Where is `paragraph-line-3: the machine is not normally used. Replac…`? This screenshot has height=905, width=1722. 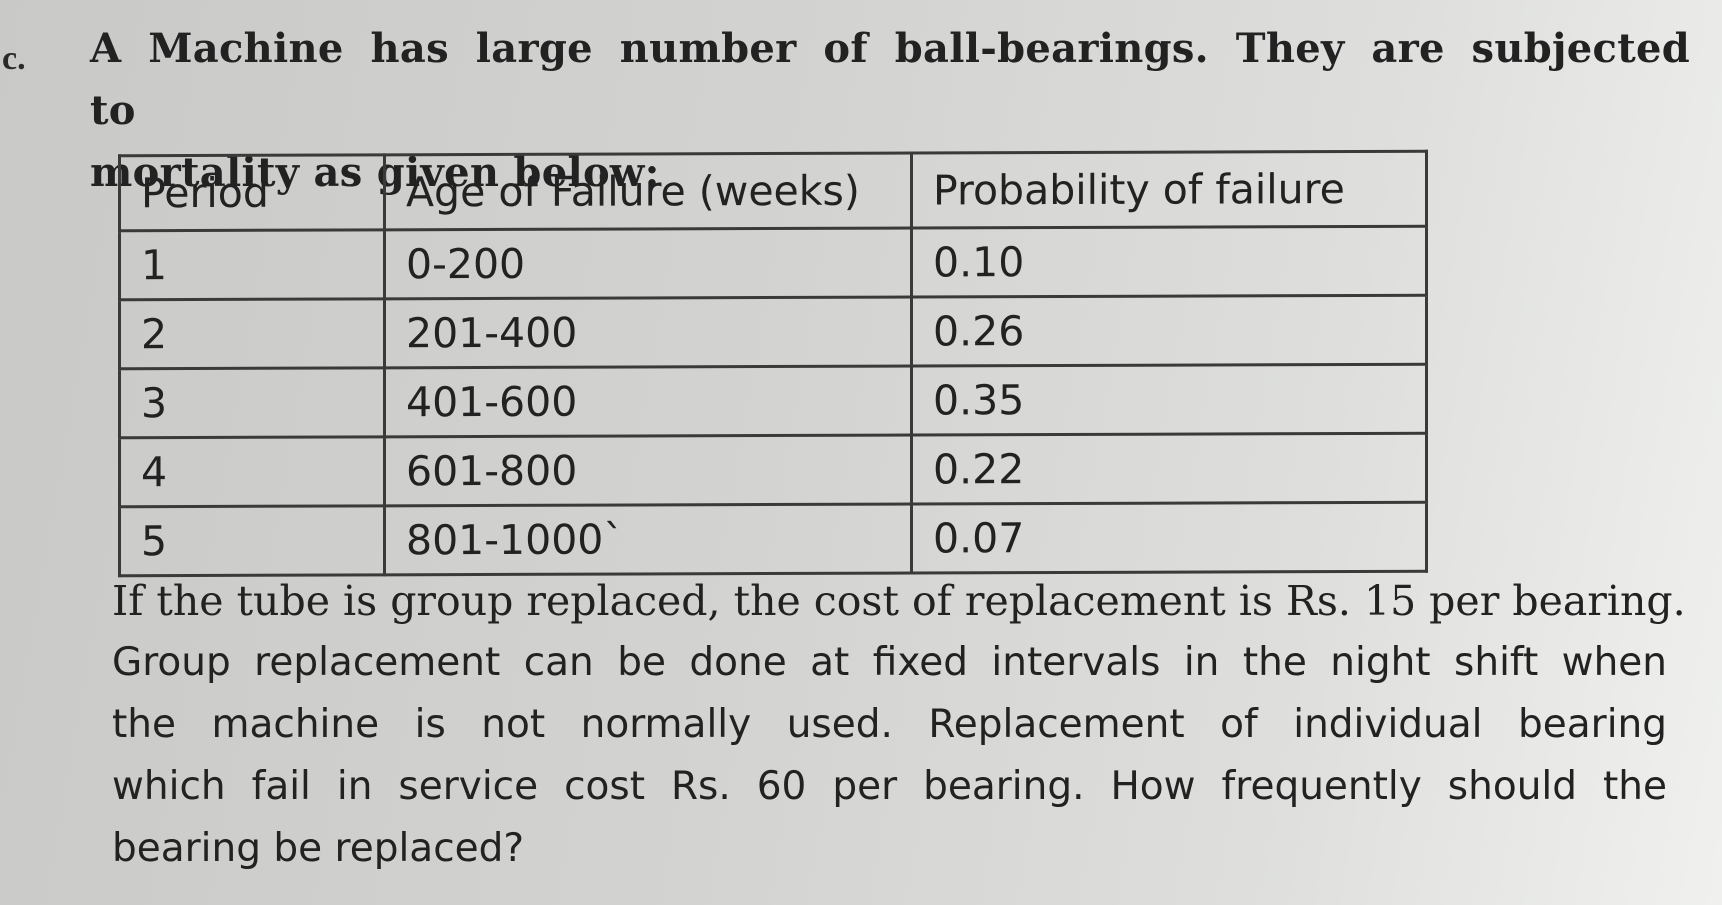 paragraph-line-3: the machine is not normally used. Replac… is located at coordinates (889, 724).